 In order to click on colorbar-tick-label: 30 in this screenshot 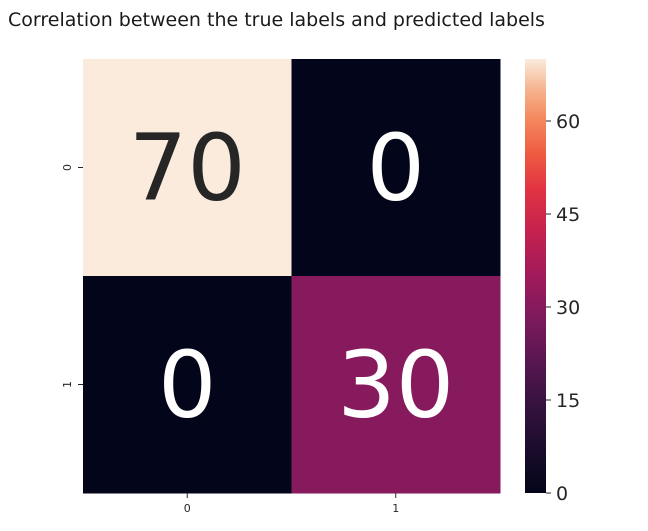, I will do `click(568, 308)`.